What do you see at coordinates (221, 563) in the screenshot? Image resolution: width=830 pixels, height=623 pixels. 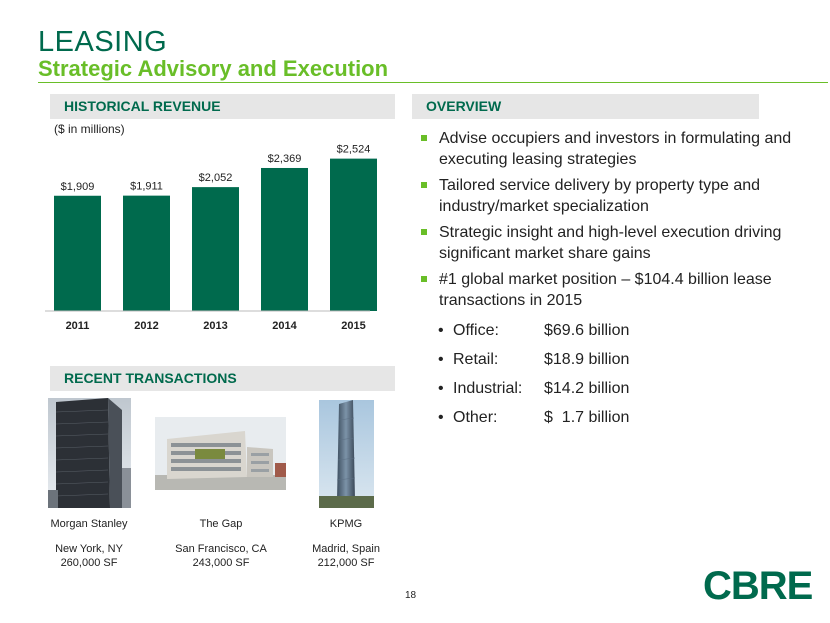 I see `transaction-size: 243,000 SF` at bounding box center [221, 563].